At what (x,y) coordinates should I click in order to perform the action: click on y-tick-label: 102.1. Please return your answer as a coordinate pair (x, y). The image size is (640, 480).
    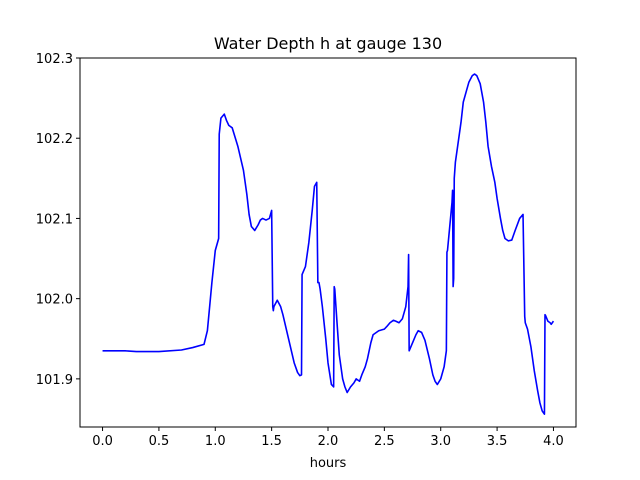
    Looking at the image, I should click on (54, 219).